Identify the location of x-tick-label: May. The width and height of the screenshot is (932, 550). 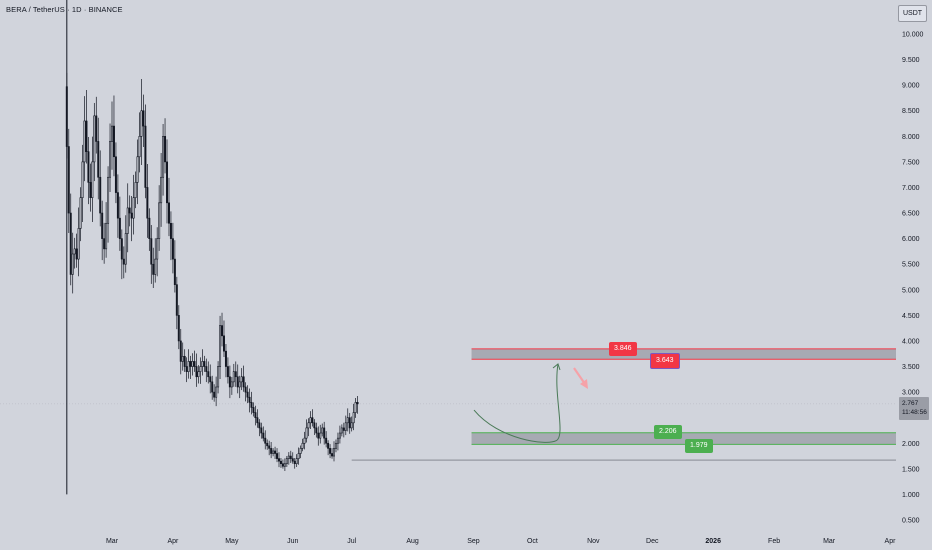
(232, 541).